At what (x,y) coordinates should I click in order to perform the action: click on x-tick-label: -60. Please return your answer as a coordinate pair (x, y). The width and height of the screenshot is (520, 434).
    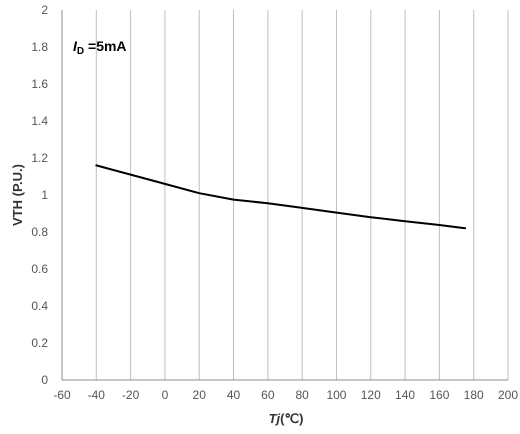
    Looking at the image, I should click on (62, 395).